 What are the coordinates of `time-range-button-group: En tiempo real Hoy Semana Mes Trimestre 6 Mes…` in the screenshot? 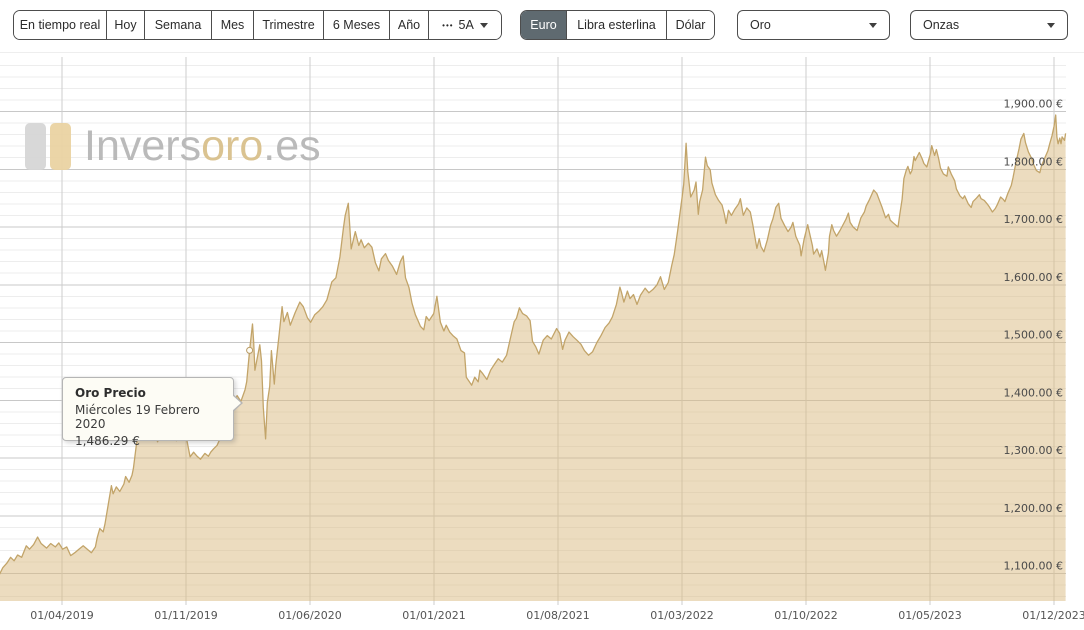 It's located at (257, 25).